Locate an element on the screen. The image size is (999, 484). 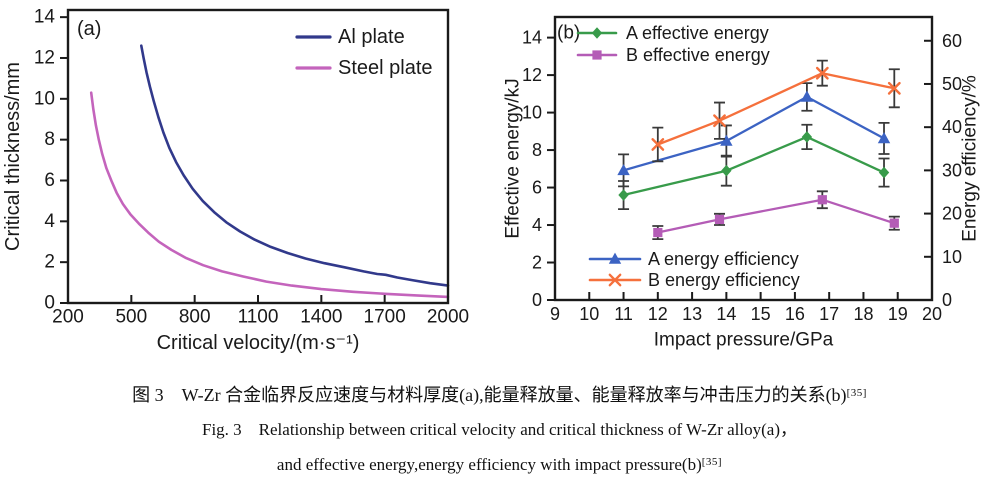
caption-english-ref: [35] is located at coordinates (712, 462).